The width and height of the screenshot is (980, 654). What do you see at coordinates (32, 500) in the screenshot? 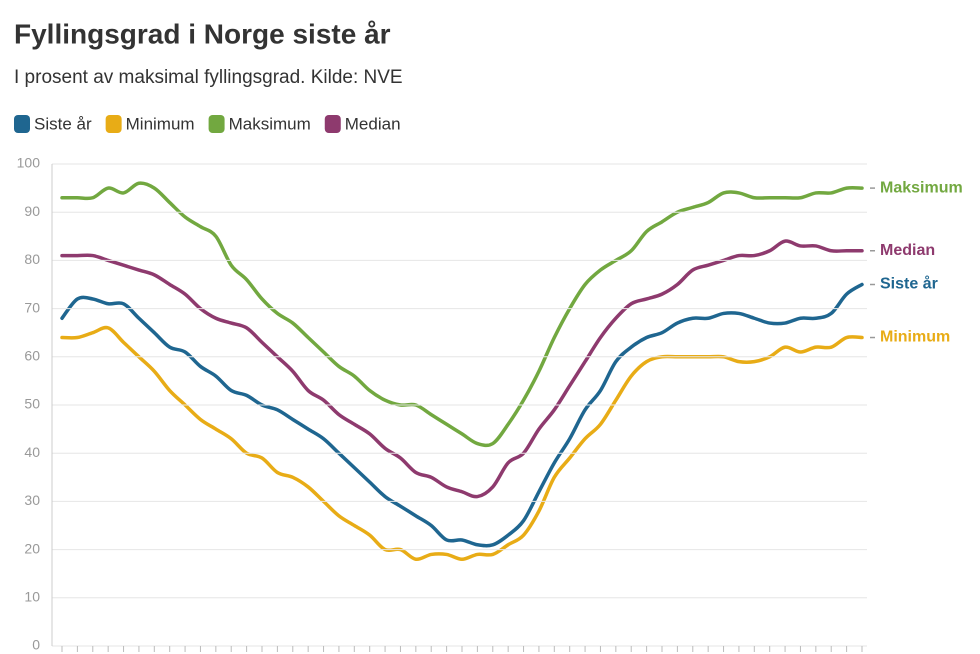
I see `y-tick-label: 30` at bounding box center [32, 500].